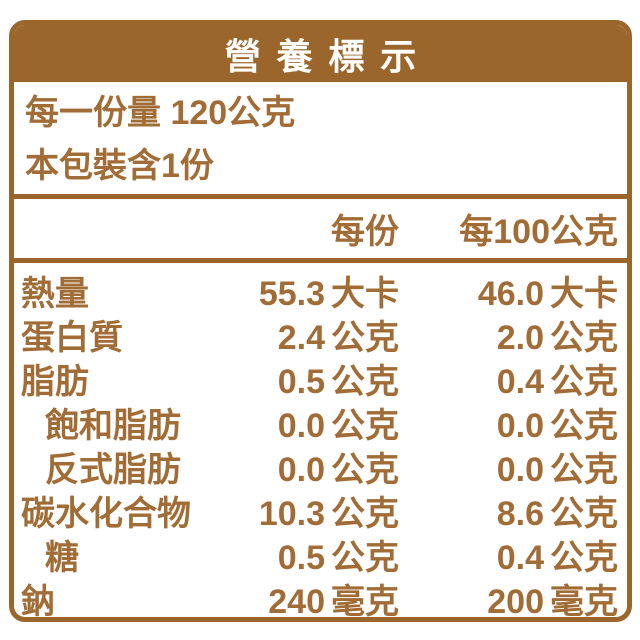 The image size is (640, 640). I want to click on serving-size-text: 每一份量 120公克, so click(160, 113).